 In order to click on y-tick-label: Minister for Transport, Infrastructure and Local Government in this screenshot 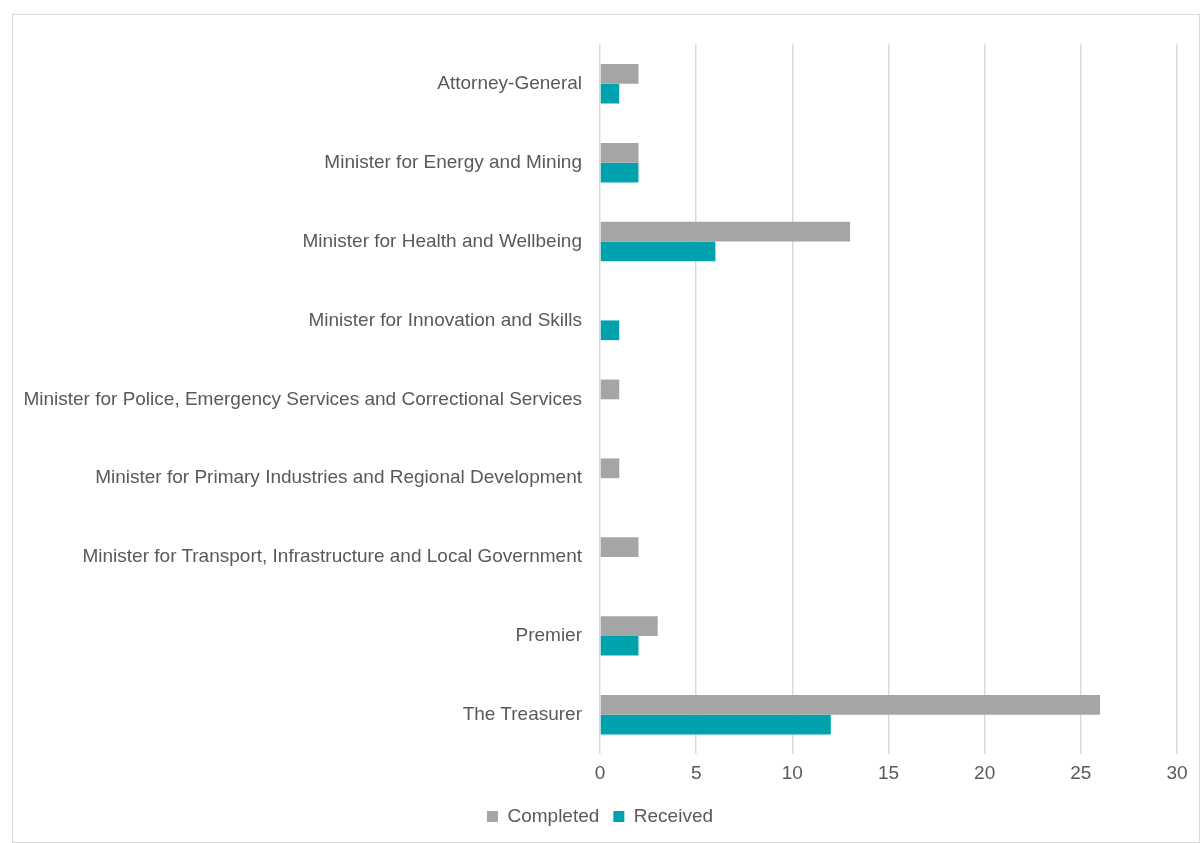, I will do `click(332, 556)`.